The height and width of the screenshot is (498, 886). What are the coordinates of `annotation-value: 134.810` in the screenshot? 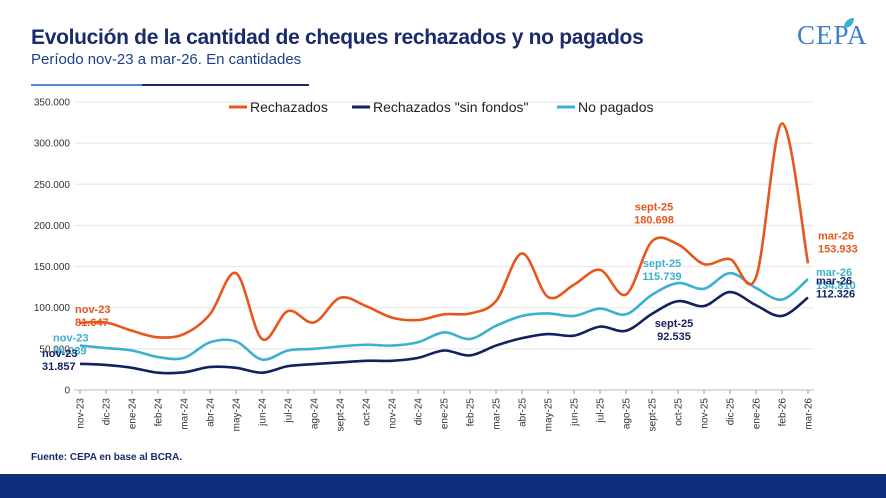 It's located at (836, 286).